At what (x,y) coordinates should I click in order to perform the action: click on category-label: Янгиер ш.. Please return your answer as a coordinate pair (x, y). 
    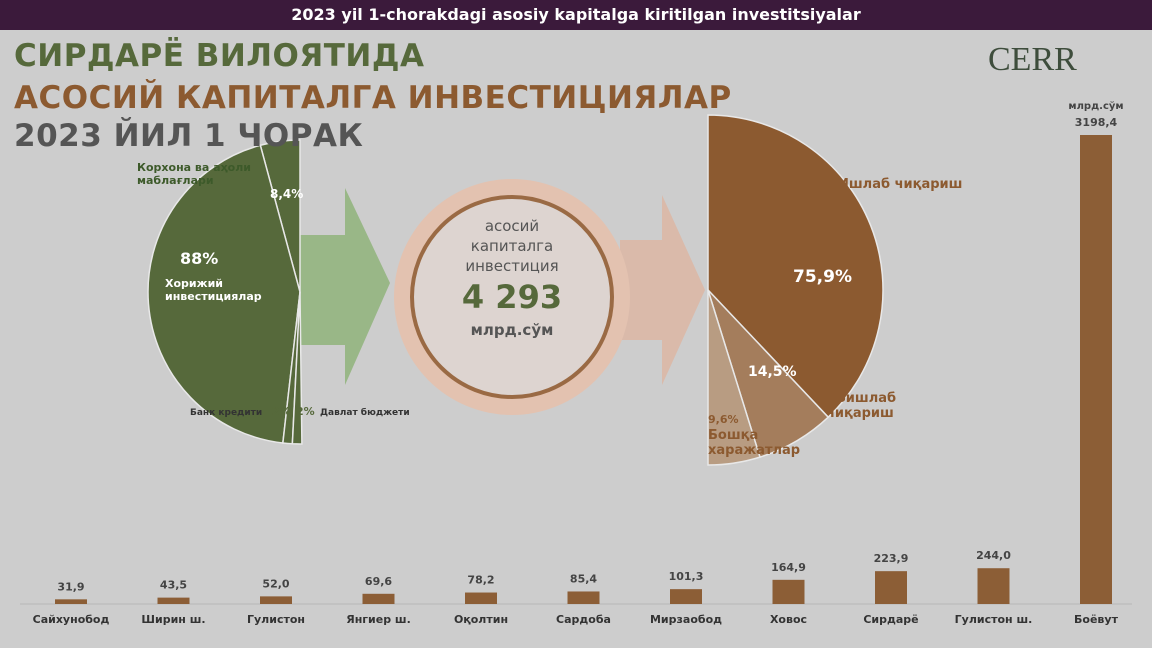
    Looking at the image, I should click on (378, 619).